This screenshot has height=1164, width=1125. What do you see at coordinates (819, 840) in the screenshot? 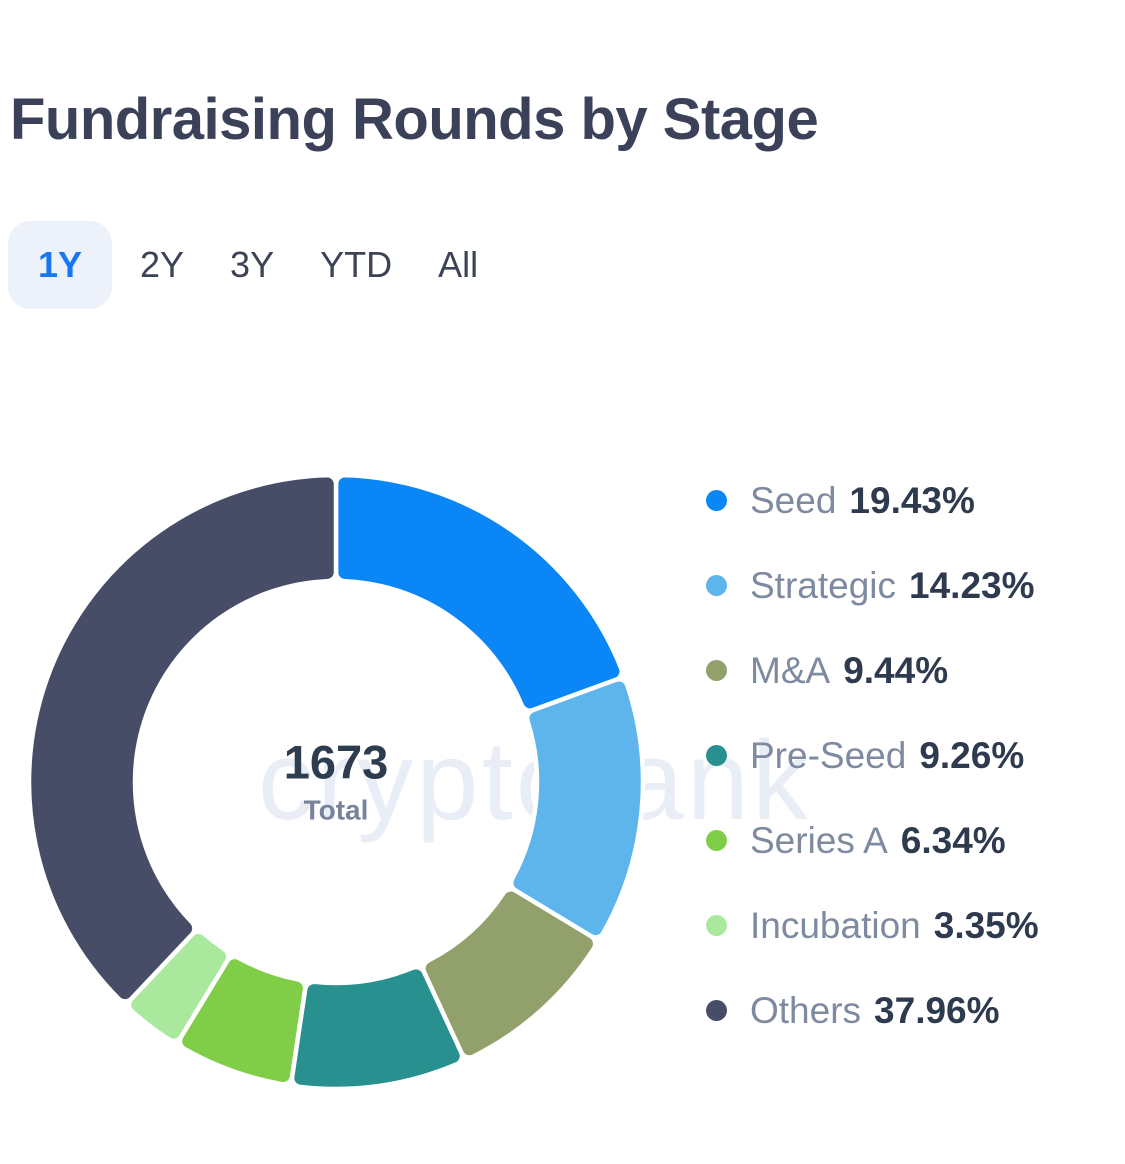
I see `legend-label: Series A` at bounding box center [819, 840].